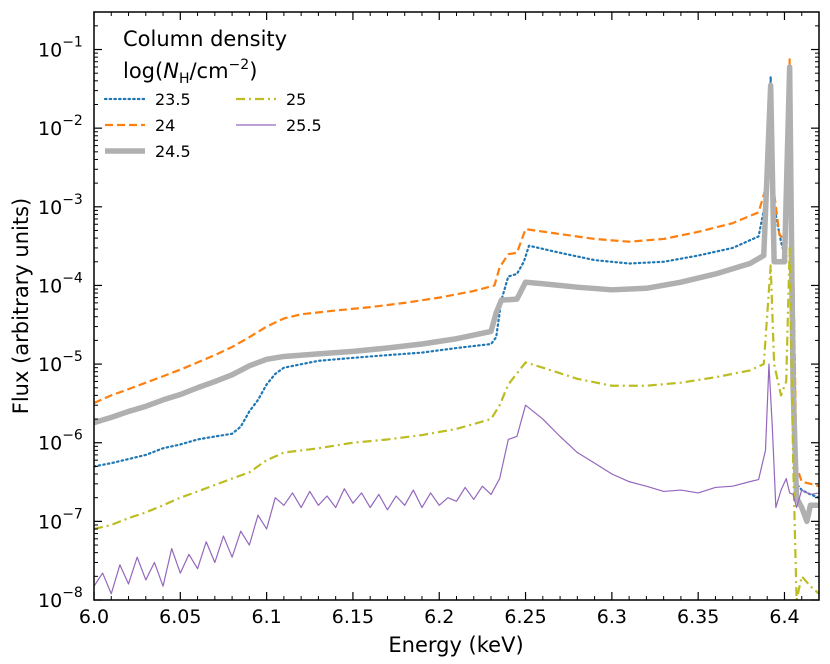 Image resolution: width=830 pixels, height=664 pixels. What do you see at coordinates (72, 357) in the screenshot?
I see `y-tick-exponent: −5` at bounding box center [72, 357].